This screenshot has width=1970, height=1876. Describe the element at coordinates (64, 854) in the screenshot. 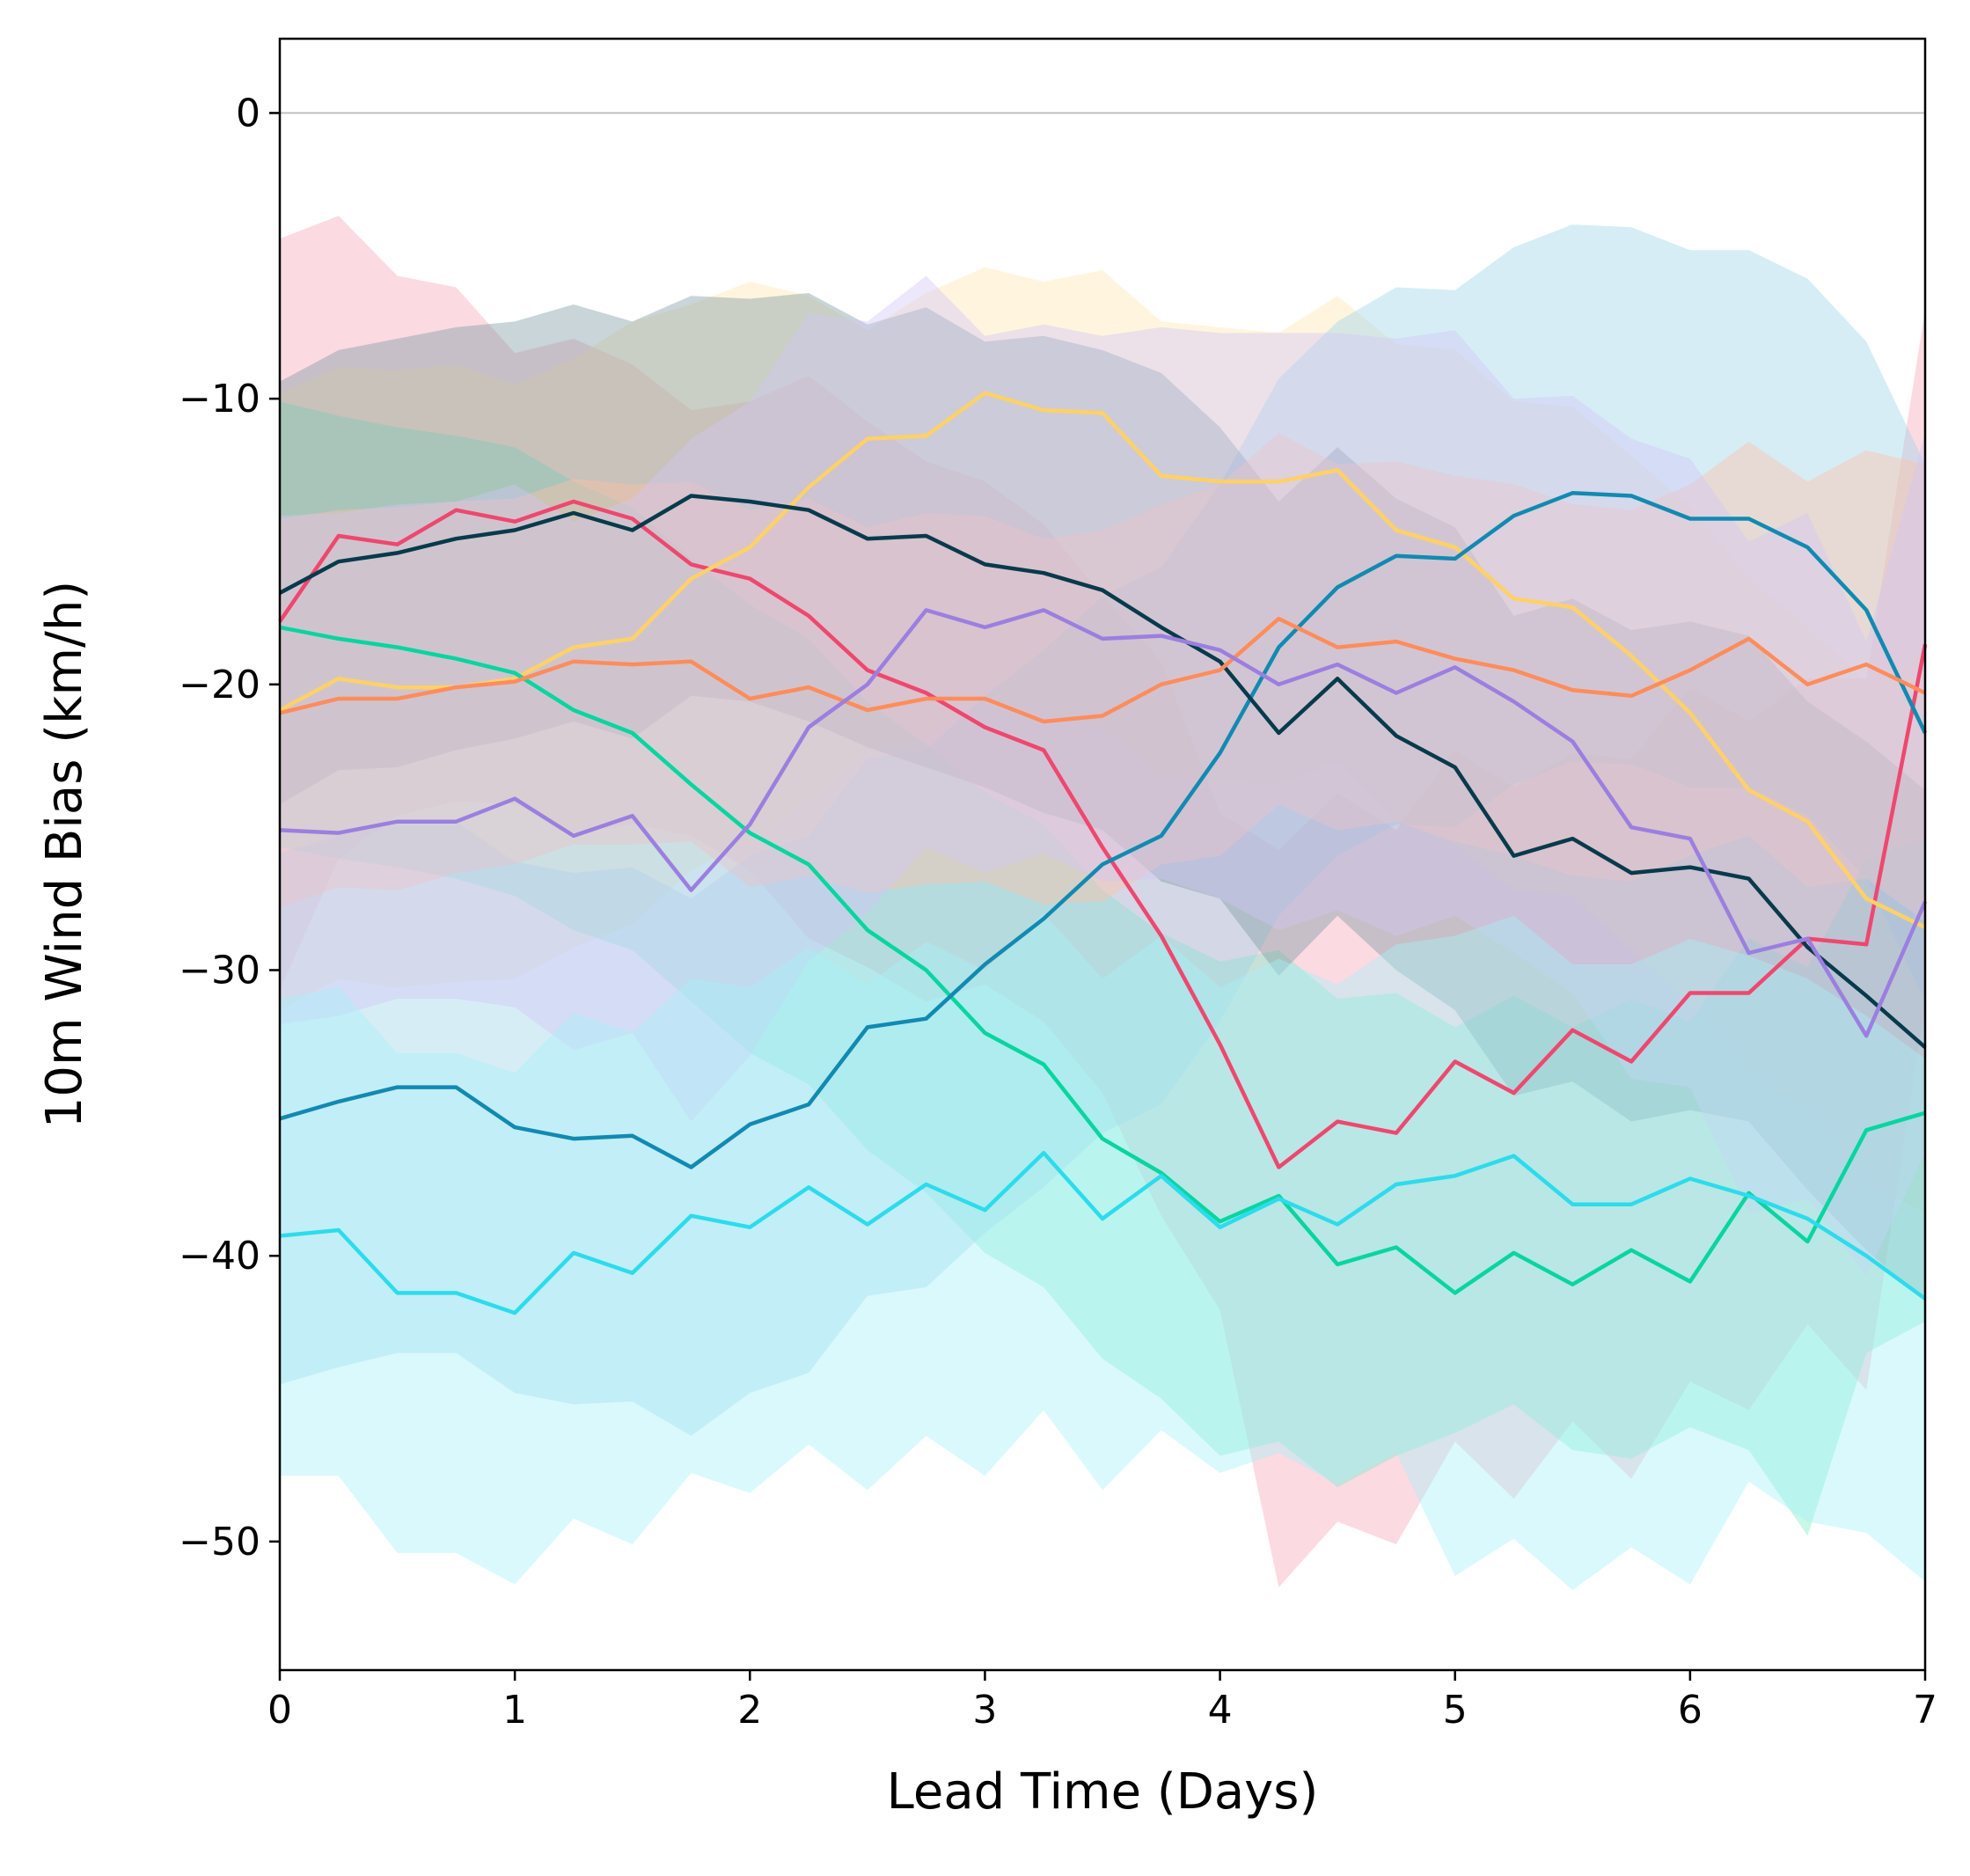

I see `y-axis-label: 10m Wind Bias (km/h)` at that location.